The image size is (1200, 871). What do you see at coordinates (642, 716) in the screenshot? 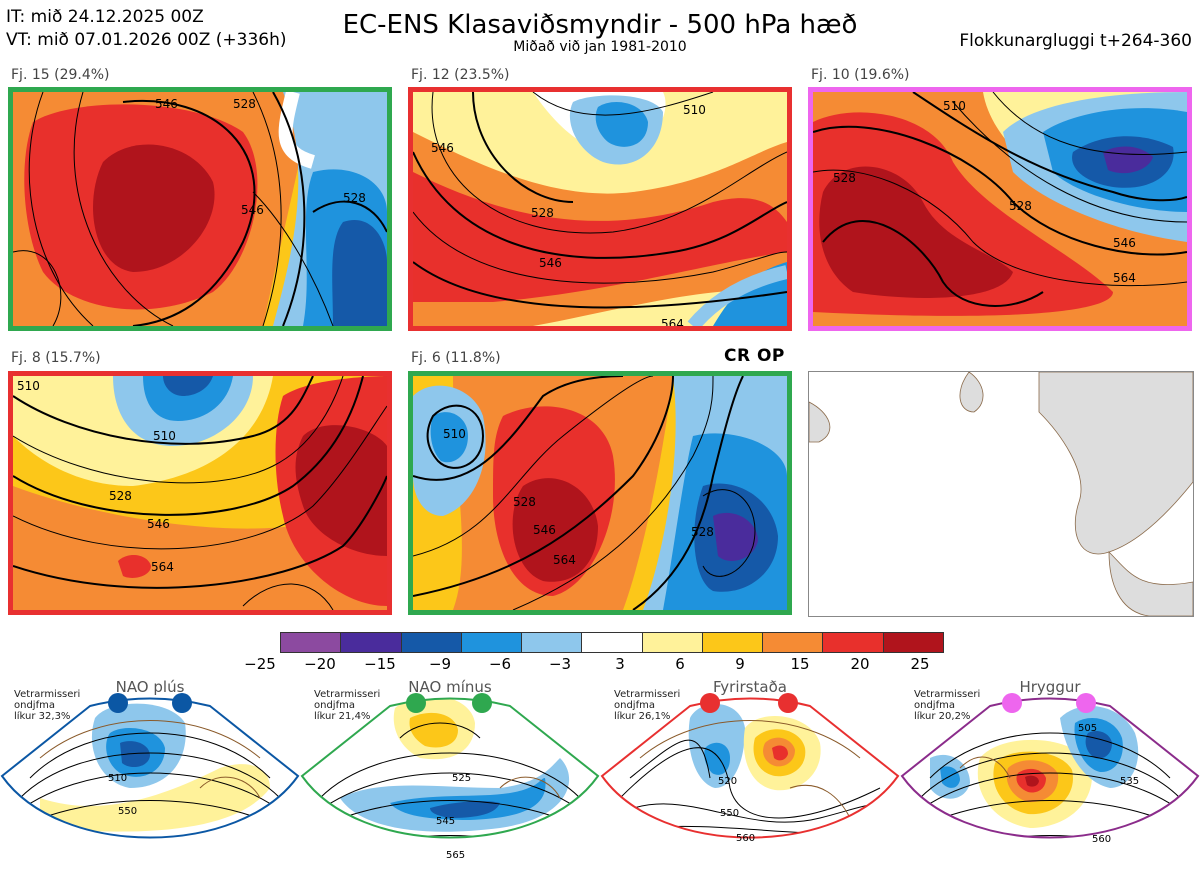
I see `regime-info-line: líkur 26,1%` at bounding box center [642, 716].